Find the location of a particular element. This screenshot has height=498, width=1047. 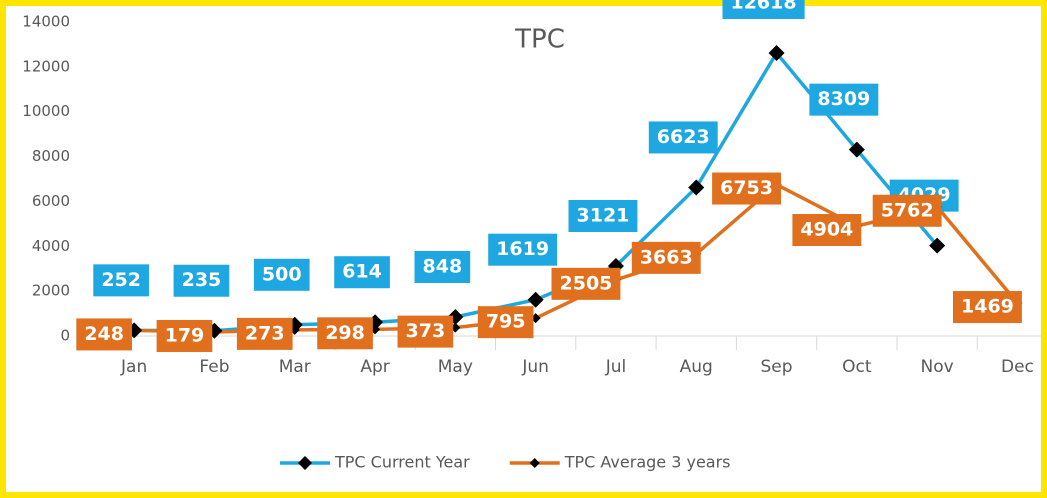

data-label: 3663 is located at coordinates (666, 257).